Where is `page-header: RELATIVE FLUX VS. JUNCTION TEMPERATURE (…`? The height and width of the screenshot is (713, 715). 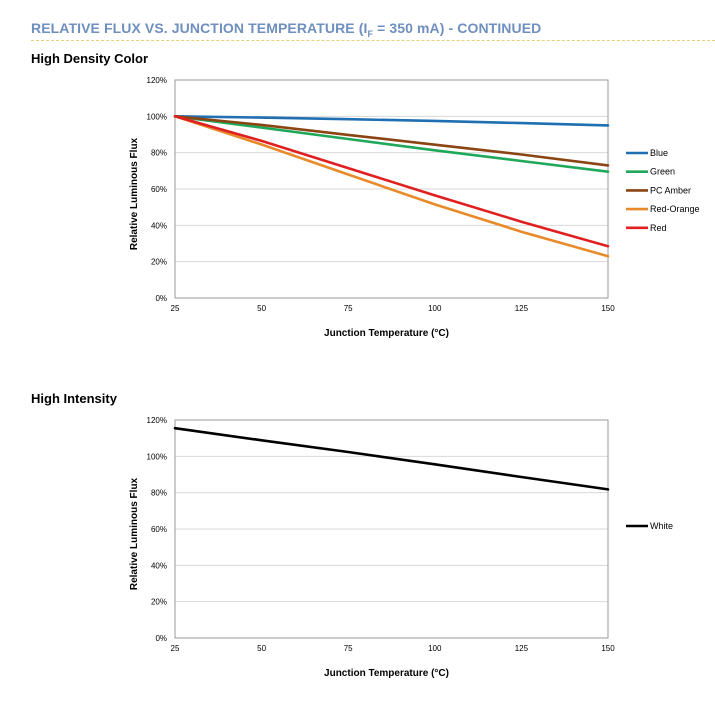
page-header: RELATIVE FLUX VS. JUNCTION TEMPERATURE (… is located at coordinates (373, 30).